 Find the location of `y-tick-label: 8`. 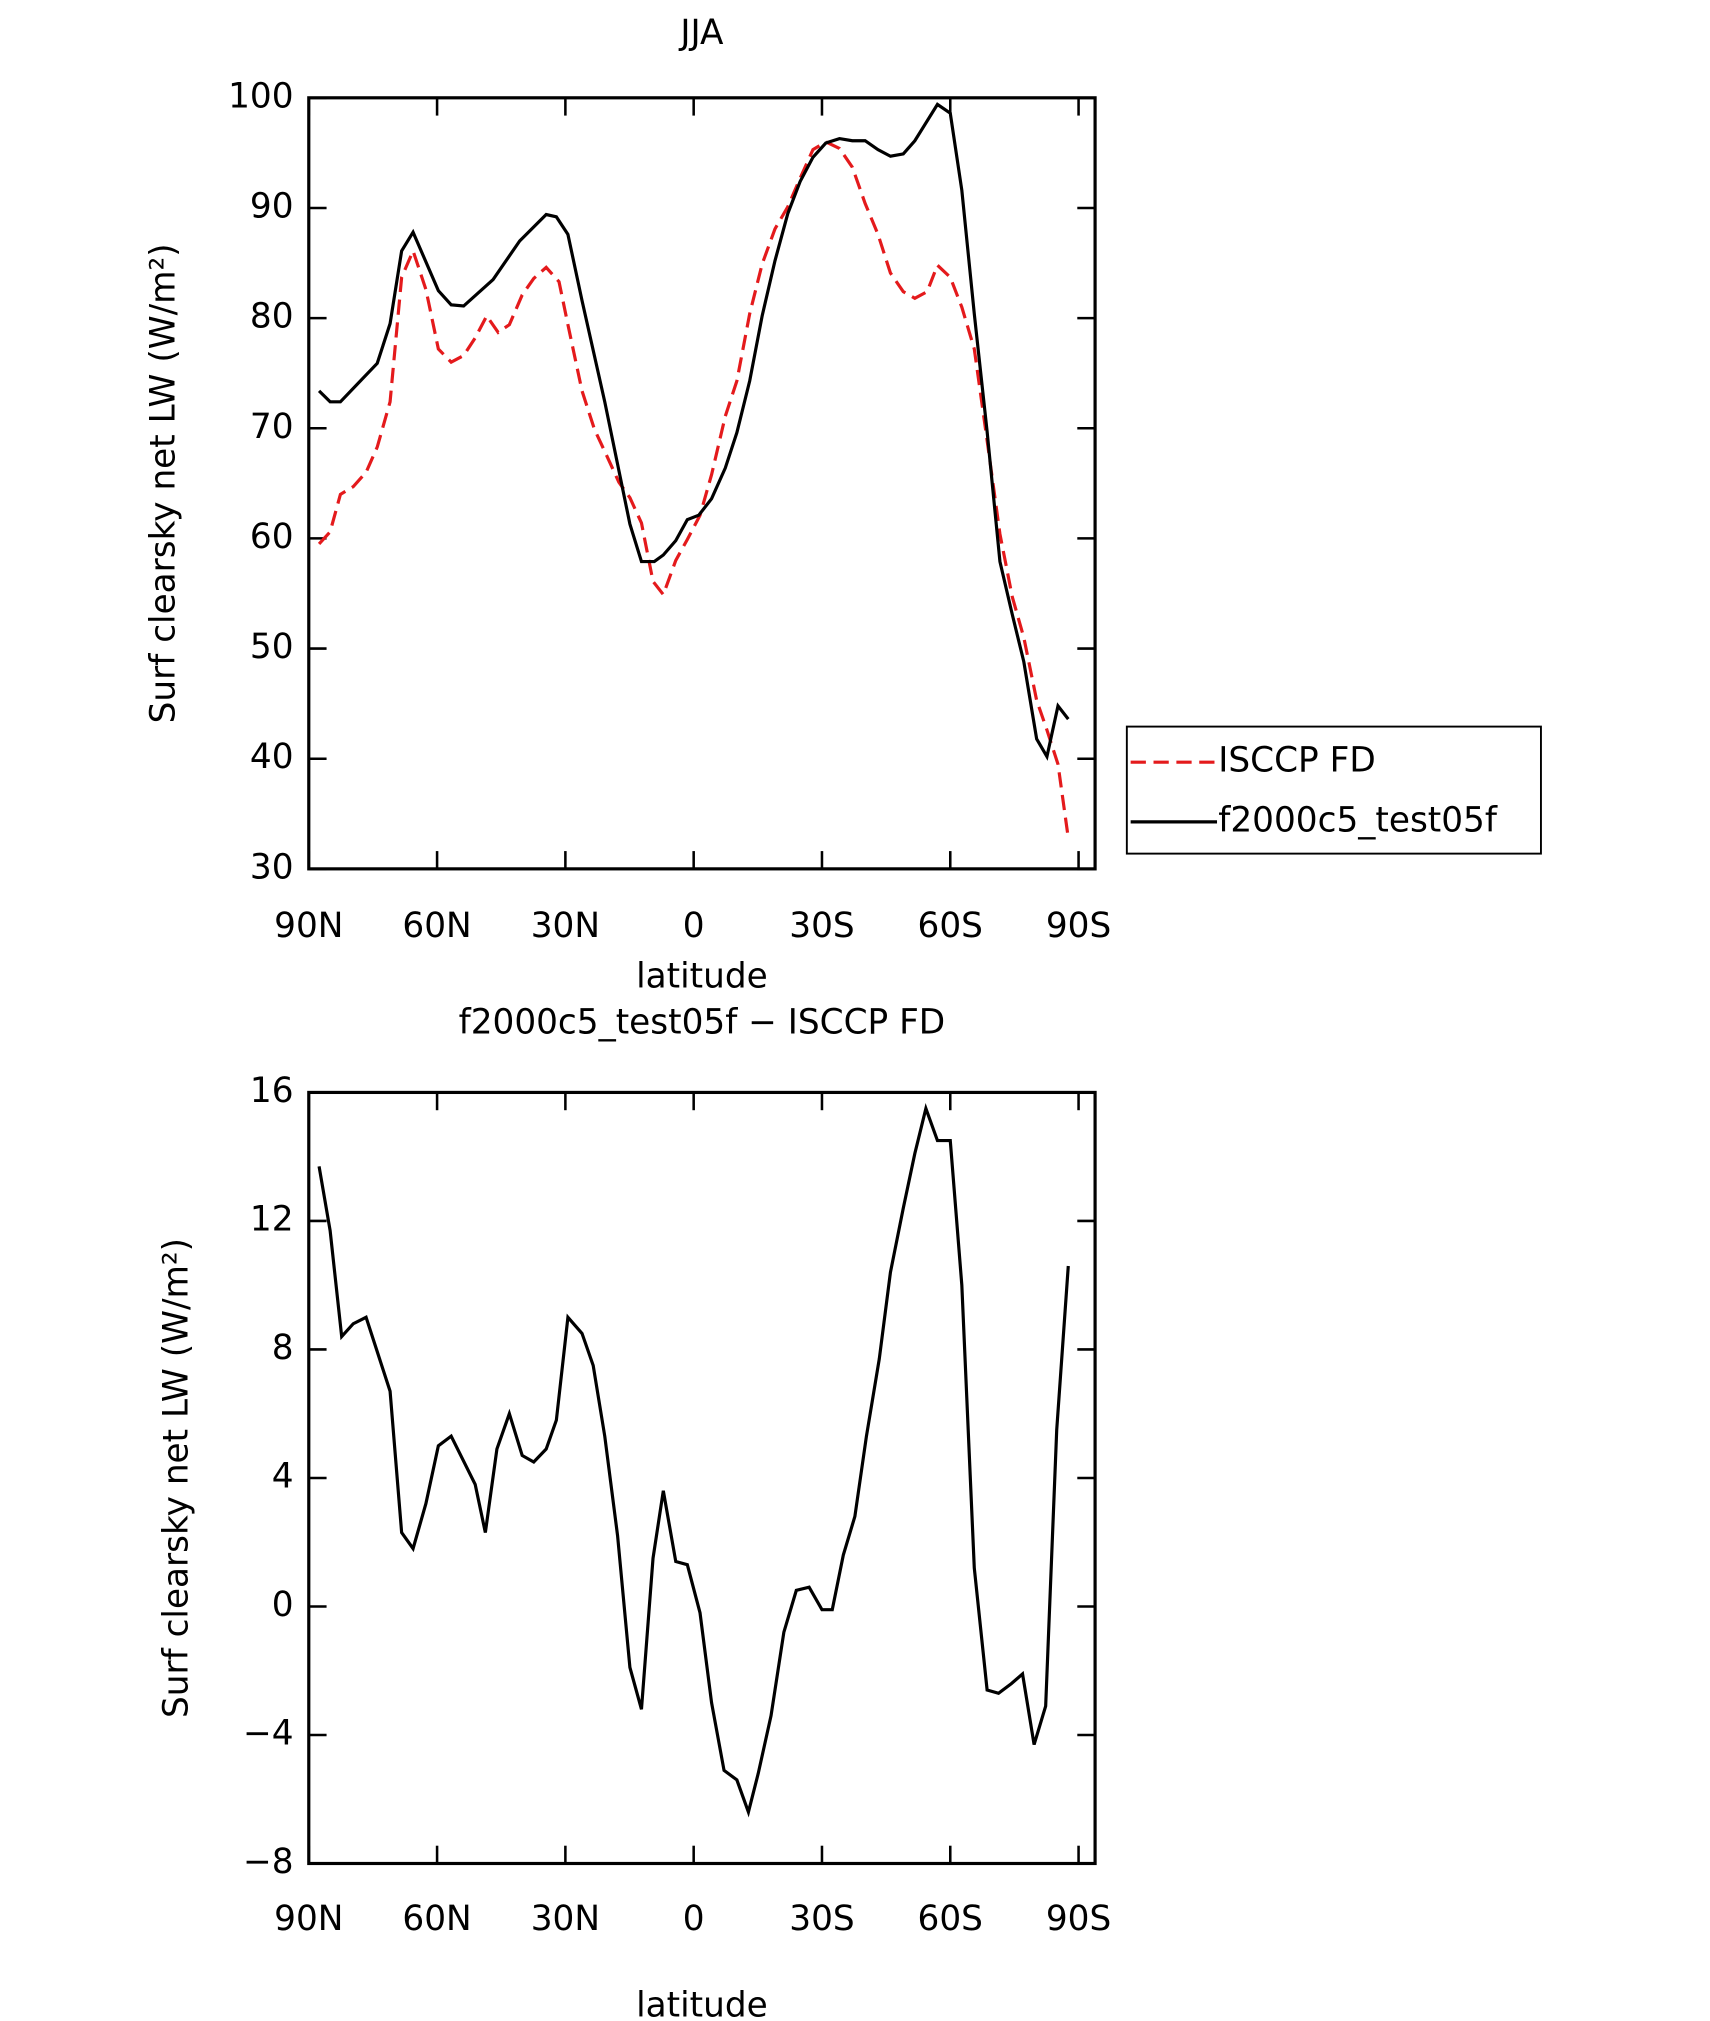

y-tick-label: 8 is located at coordinates (283, 1348).